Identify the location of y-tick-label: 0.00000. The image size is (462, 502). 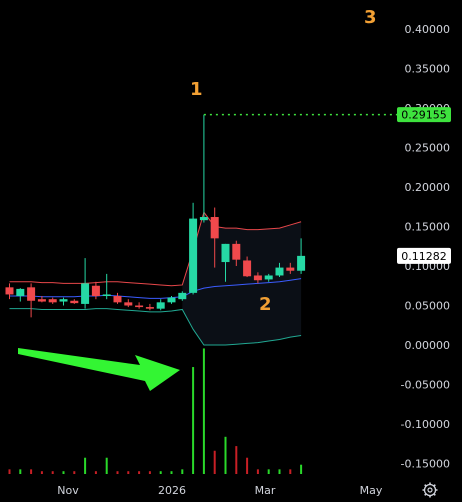
(428, 345).